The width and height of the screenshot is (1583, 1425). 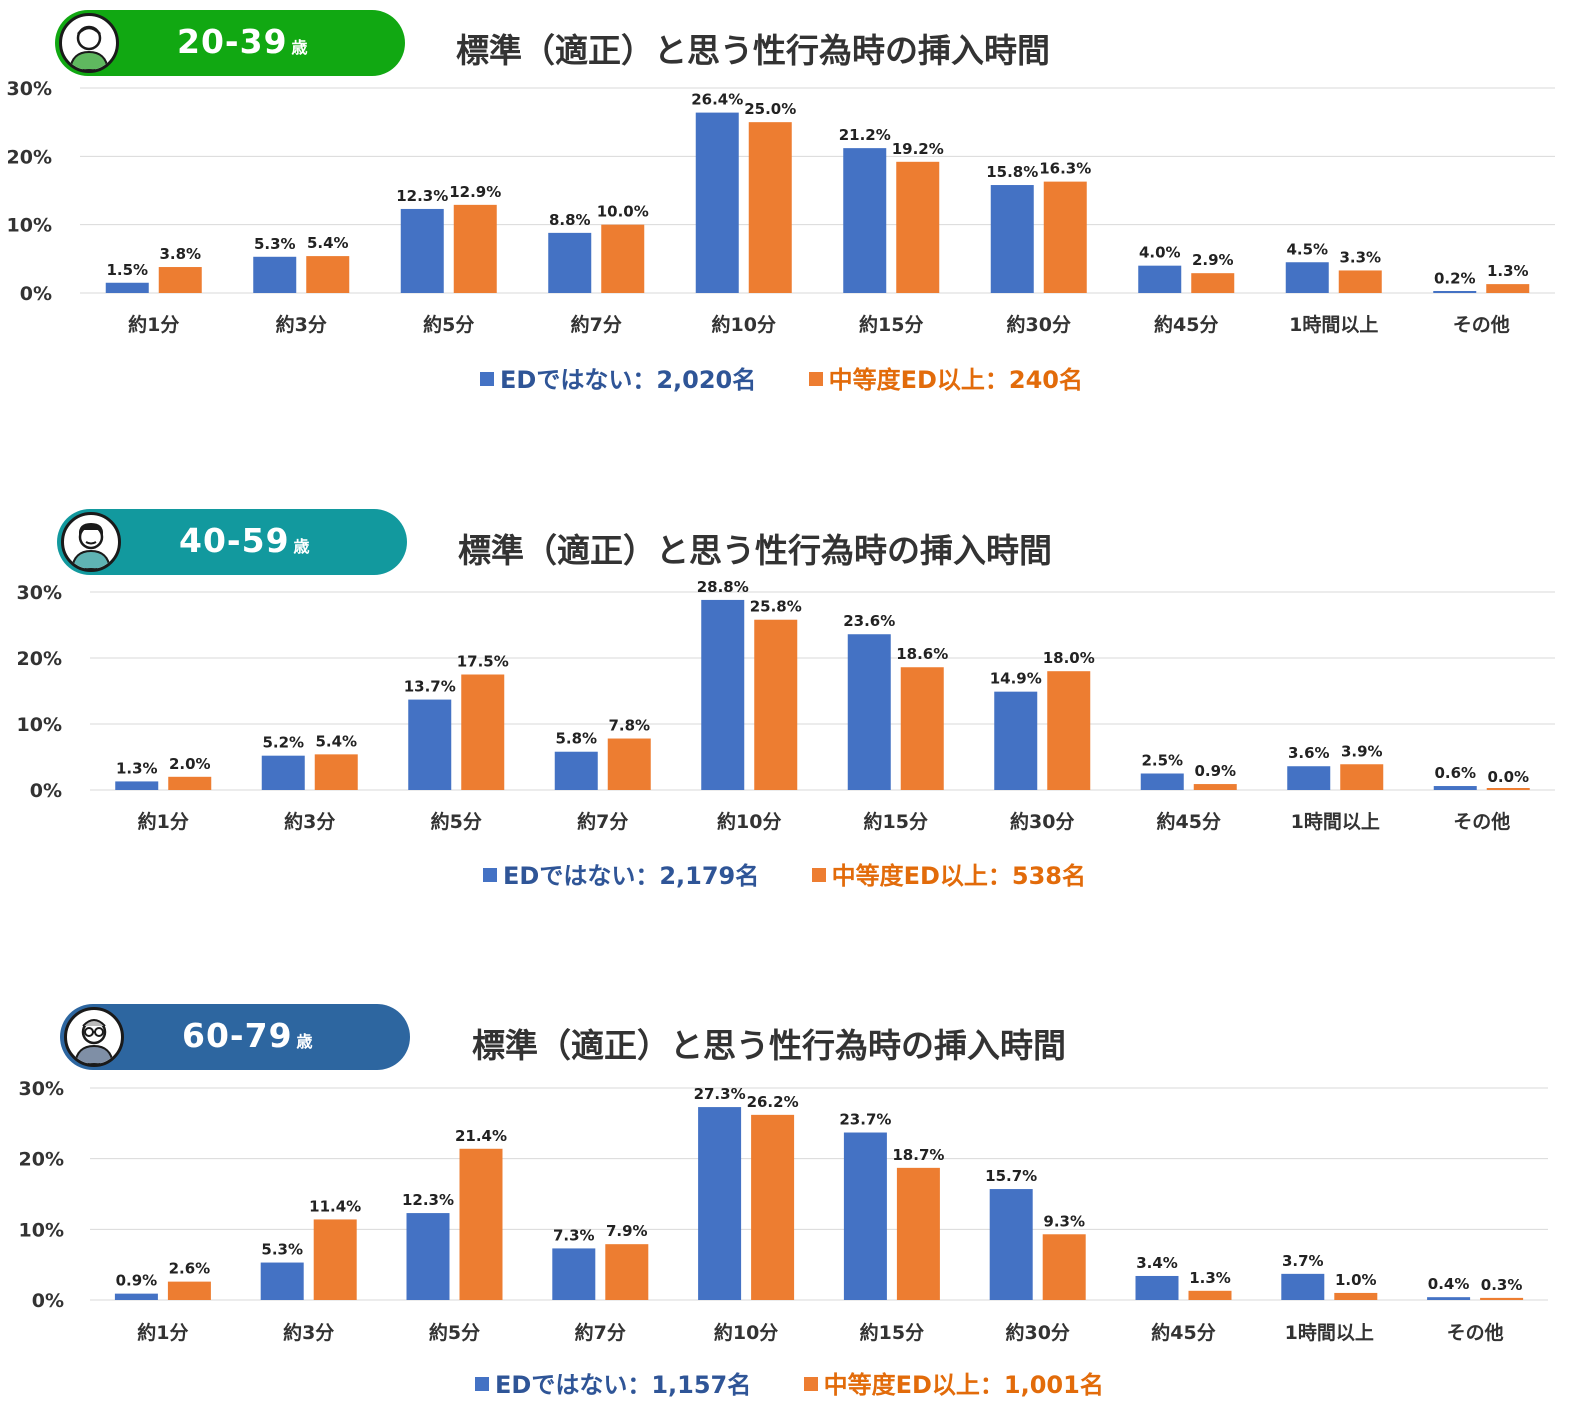 I want to click on data-label: 21.4%, so click(x=481, y=1136).